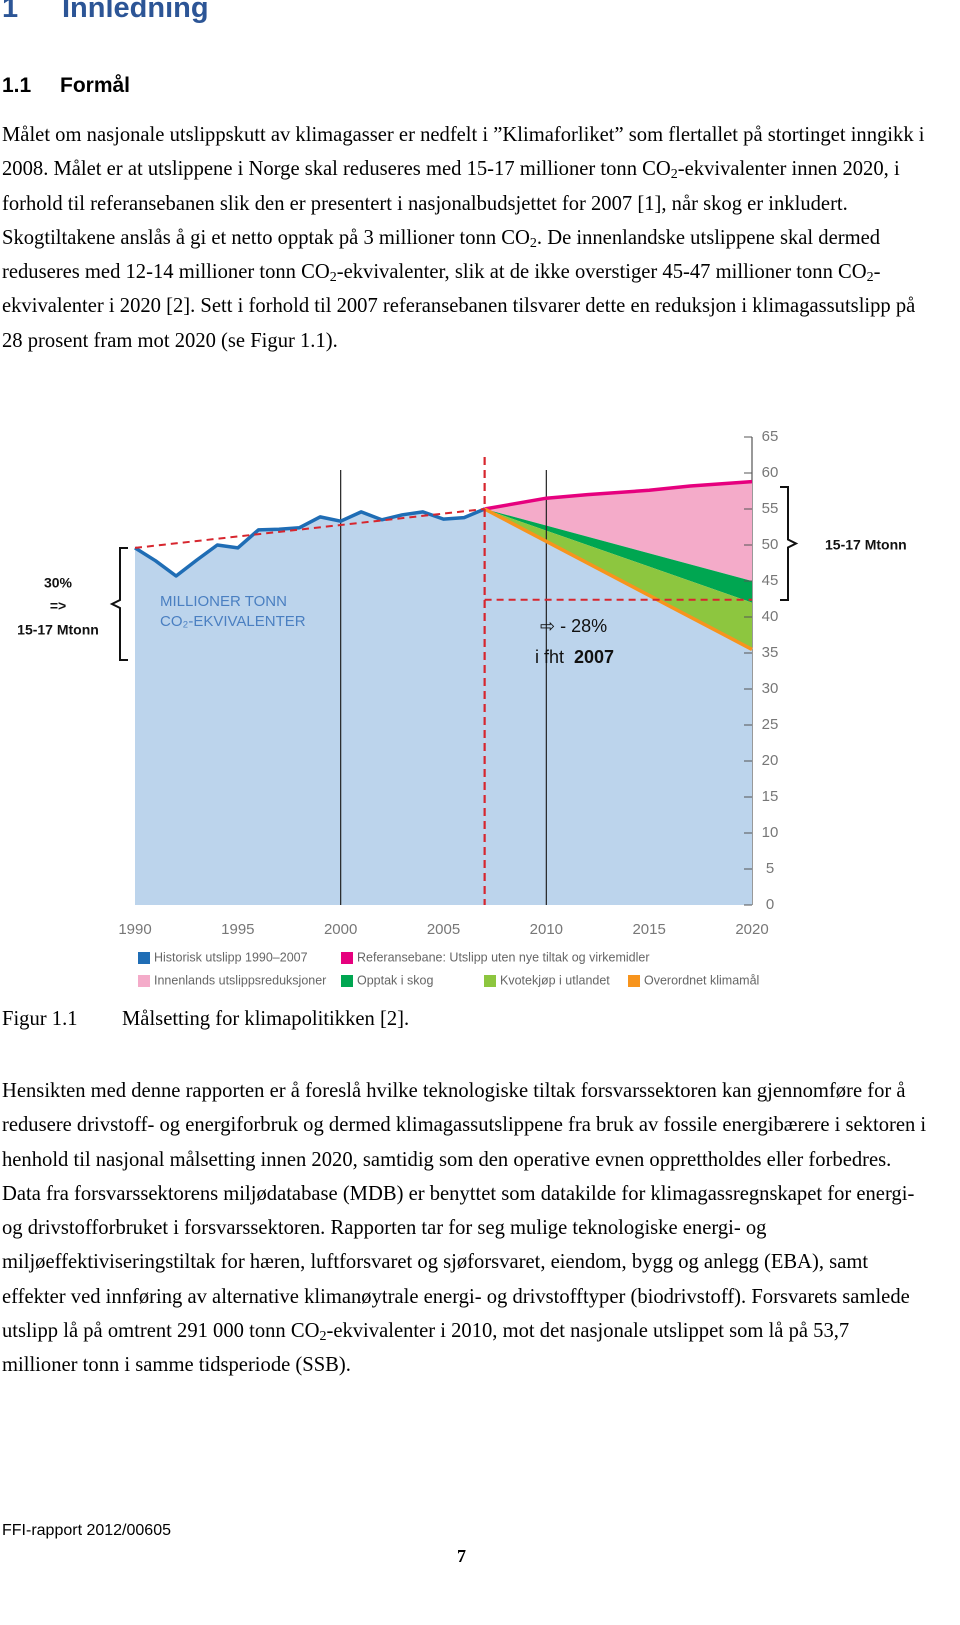 This screenshot has height=1625, width=960. Describe the element at coordinates (266, 1019) in the screenshot. I see `caption-text: Målsetting for klimapolitikken [2].` at that location.